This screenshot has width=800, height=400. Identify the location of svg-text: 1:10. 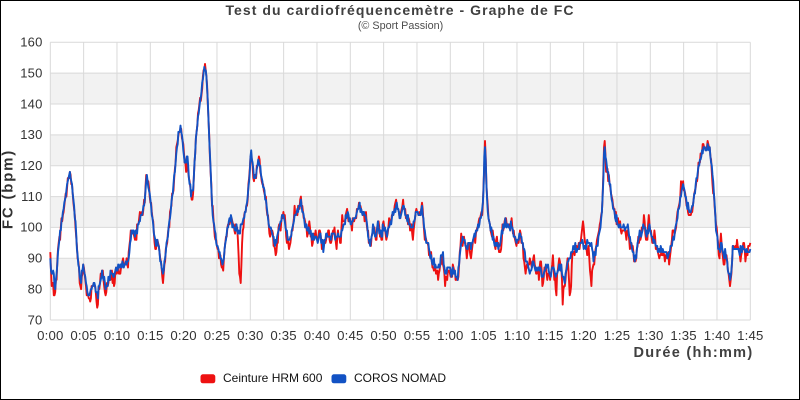
(517, 335).